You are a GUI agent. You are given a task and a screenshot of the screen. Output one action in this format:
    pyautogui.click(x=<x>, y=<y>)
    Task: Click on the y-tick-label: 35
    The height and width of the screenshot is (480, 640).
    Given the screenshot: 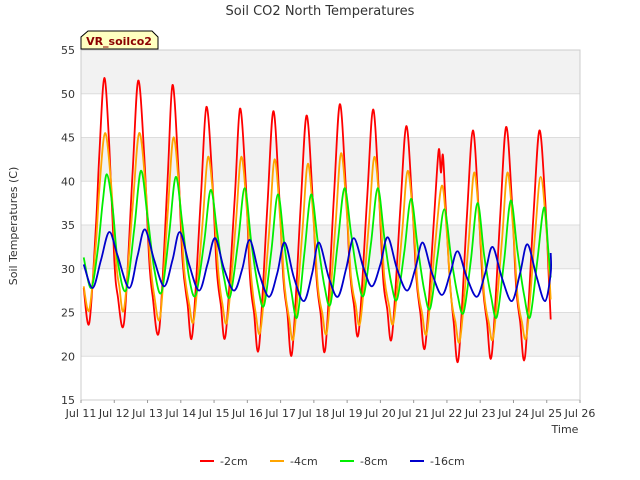 What is the action you would take?
    pyautogui.click(x=68, y=225)
    